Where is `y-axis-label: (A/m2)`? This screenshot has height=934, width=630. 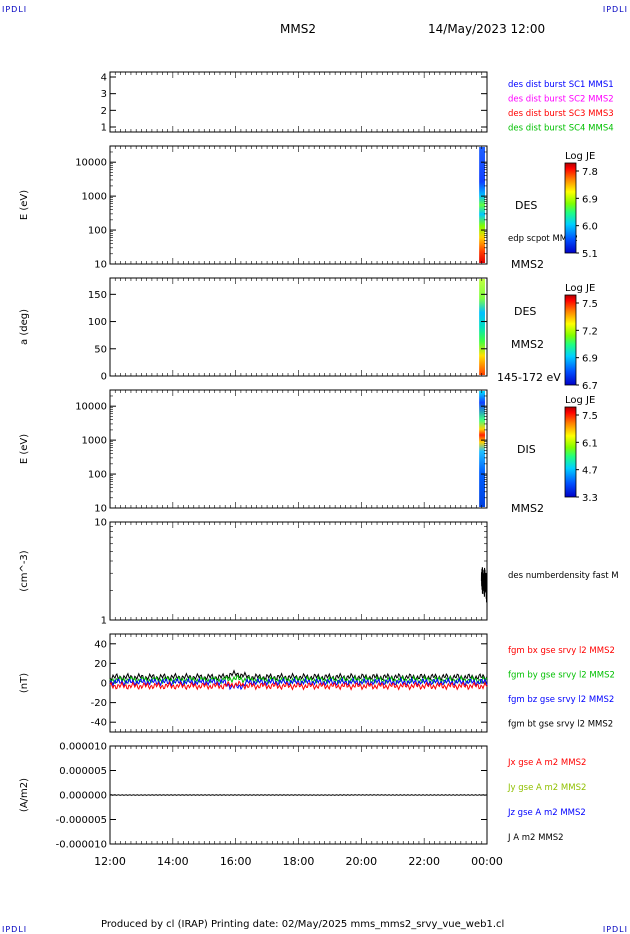
y-axis-label: (A/m2) is located at coordinates (24, 795).